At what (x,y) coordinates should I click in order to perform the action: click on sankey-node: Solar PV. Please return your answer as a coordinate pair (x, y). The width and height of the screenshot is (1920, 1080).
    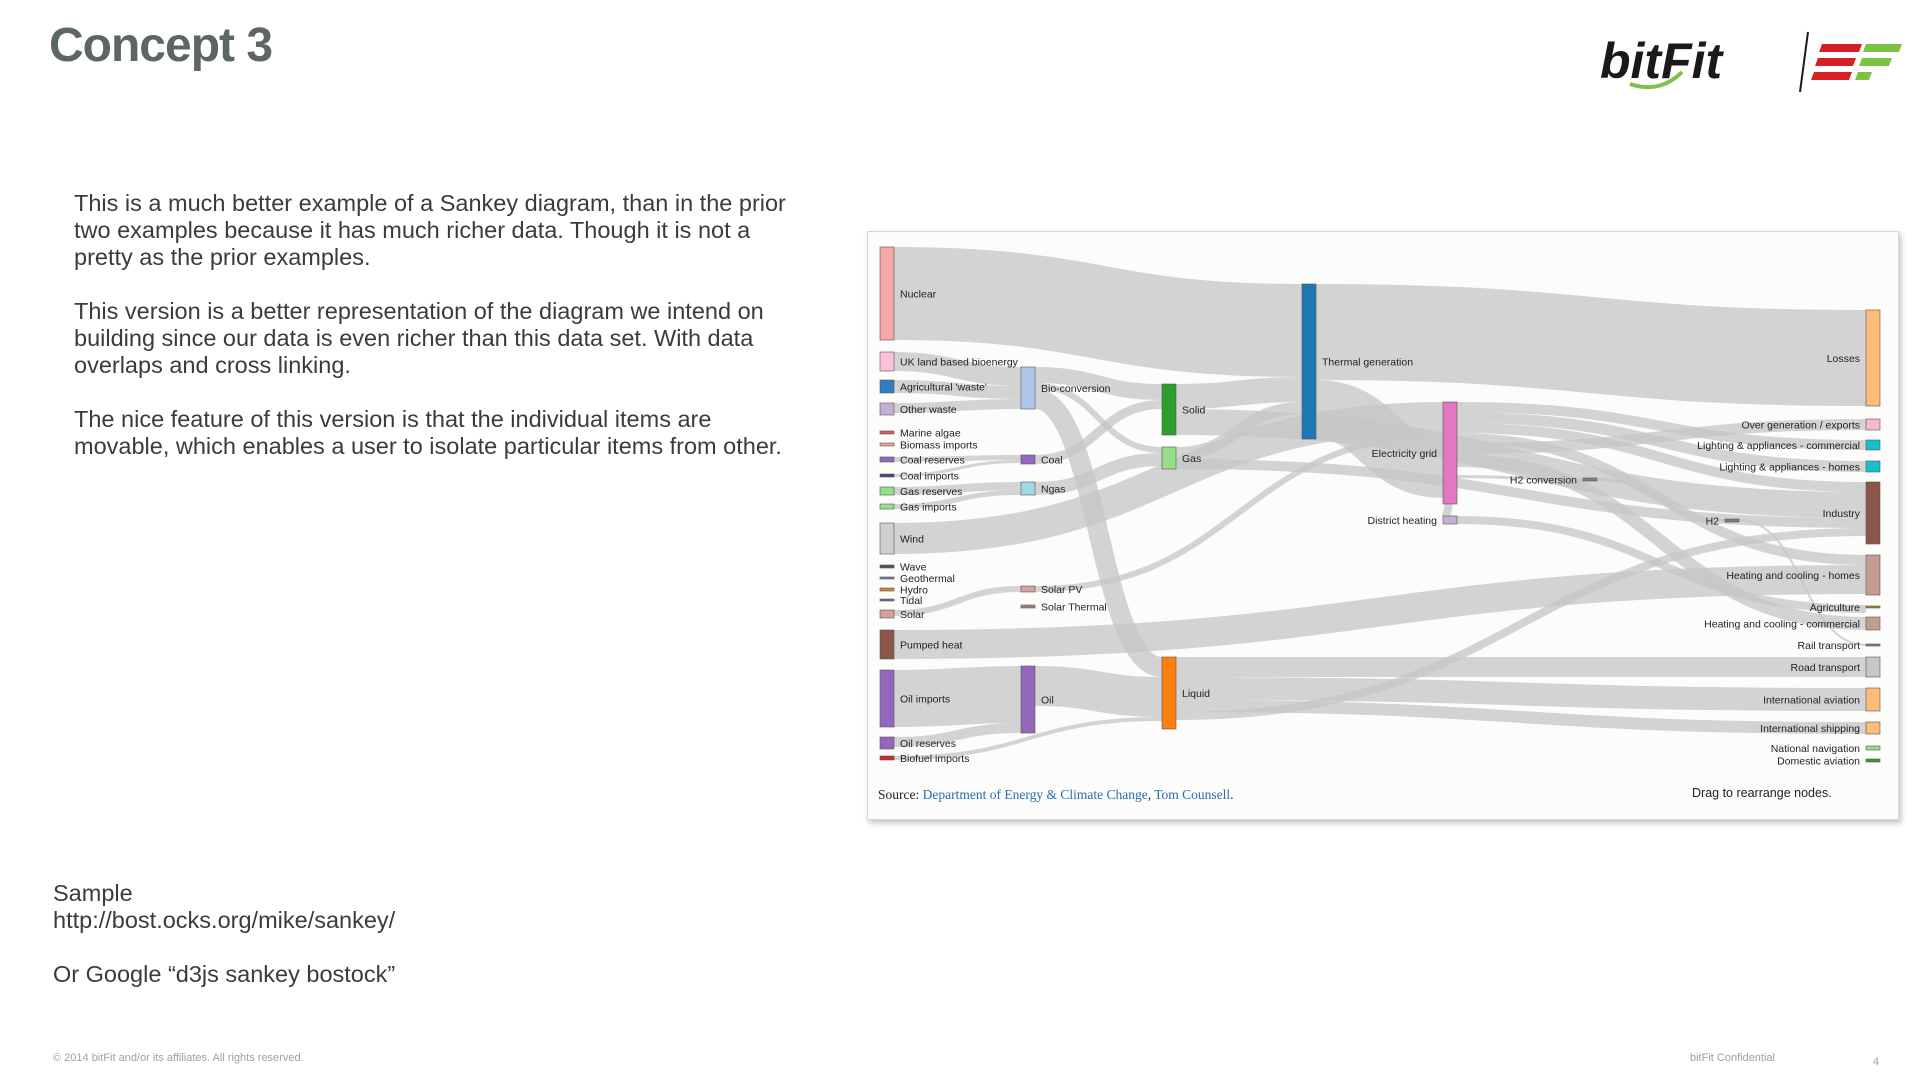
    Looking at the image, I should click on (1051, 590).